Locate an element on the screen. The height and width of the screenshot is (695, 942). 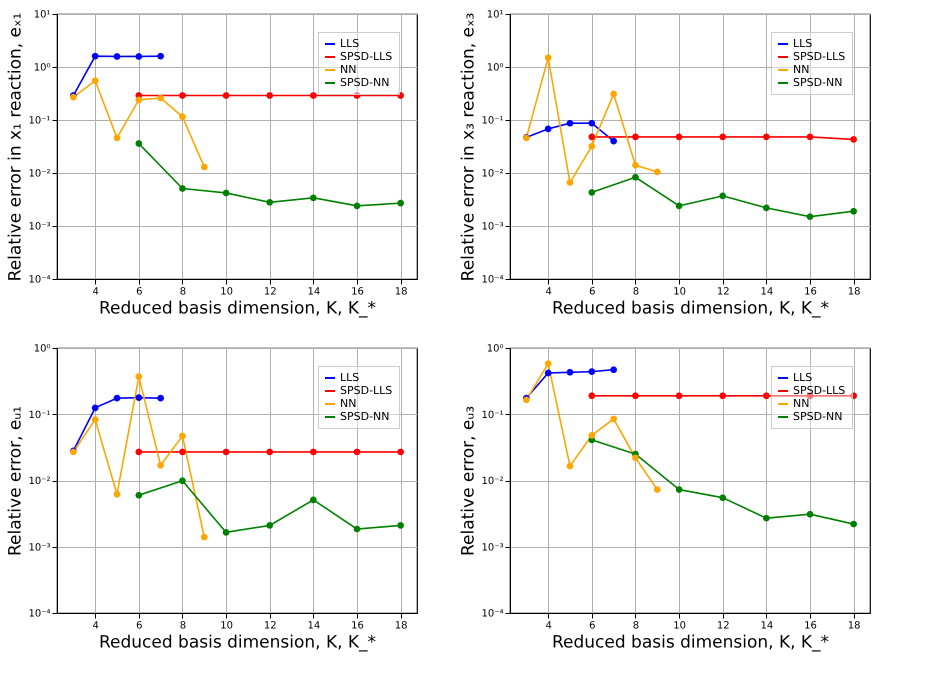
x-tick-label: 6 is located at coordinates (139, 292).